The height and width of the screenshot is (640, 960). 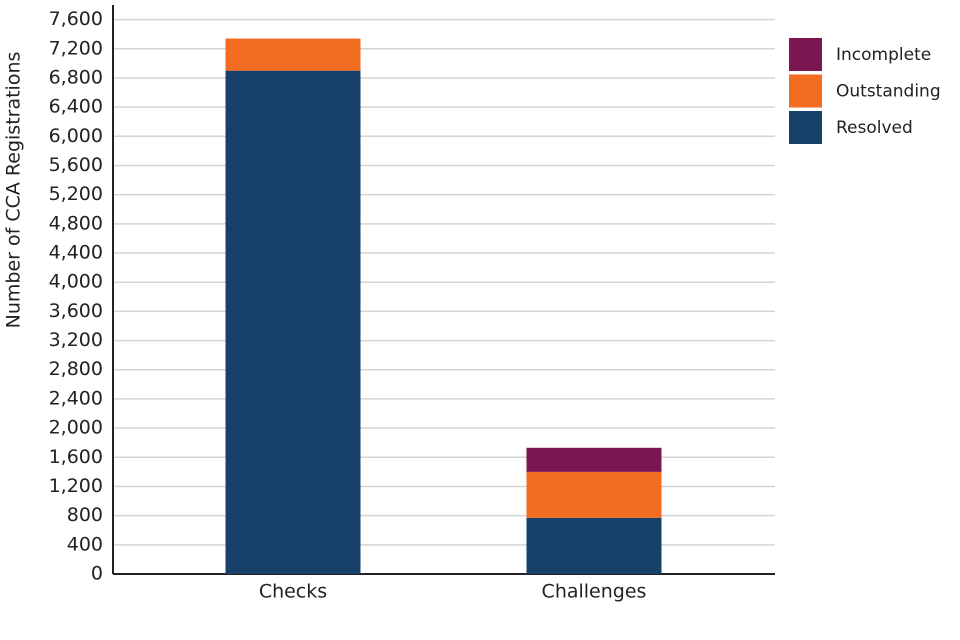 What do you see at coordinates (76, 48) in the screenshot?
I see `y-tick-label: 7,200` at bounding box center [76, 48].